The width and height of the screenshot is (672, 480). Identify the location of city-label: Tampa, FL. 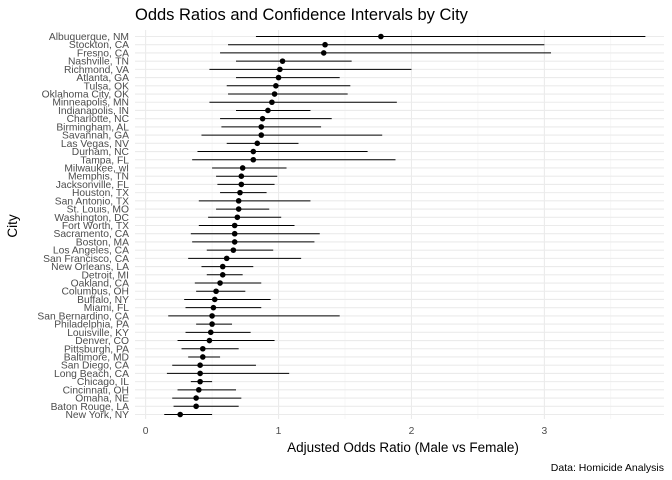
(104, 160).